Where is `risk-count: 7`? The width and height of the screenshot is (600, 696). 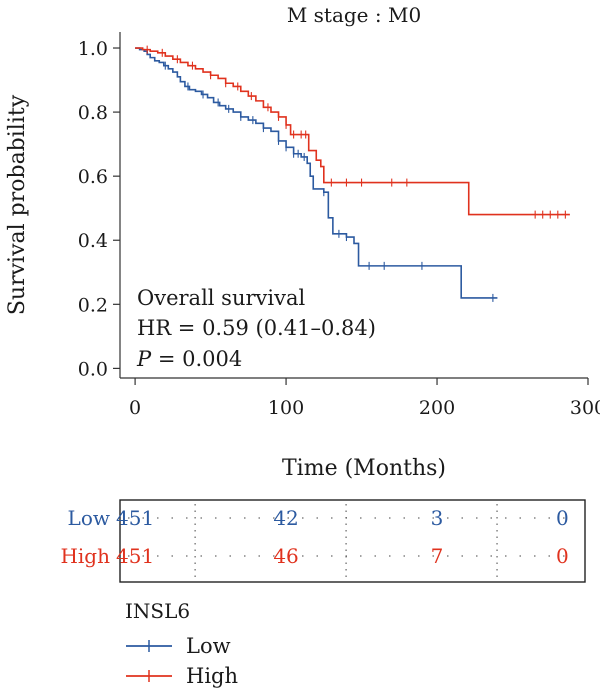 risk-count: 7 is located at coordinates (437, 556).